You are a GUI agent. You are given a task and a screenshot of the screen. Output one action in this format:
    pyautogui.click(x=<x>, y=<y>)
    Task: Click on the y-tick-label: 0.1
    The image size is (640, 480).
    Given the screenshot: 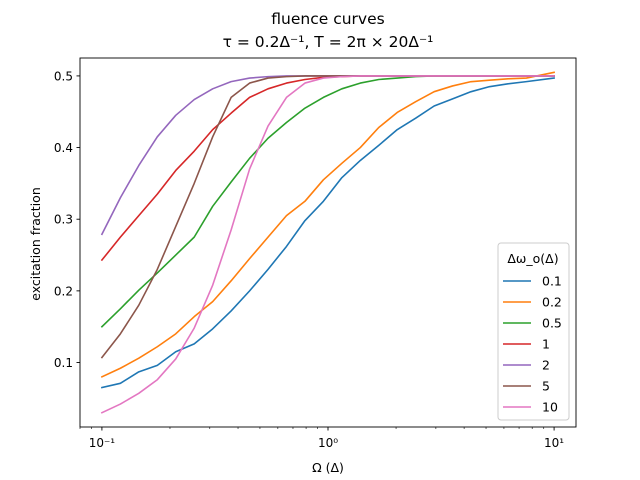 What is the action you would take?
    pyautogui.click(x=63, y=363)
    